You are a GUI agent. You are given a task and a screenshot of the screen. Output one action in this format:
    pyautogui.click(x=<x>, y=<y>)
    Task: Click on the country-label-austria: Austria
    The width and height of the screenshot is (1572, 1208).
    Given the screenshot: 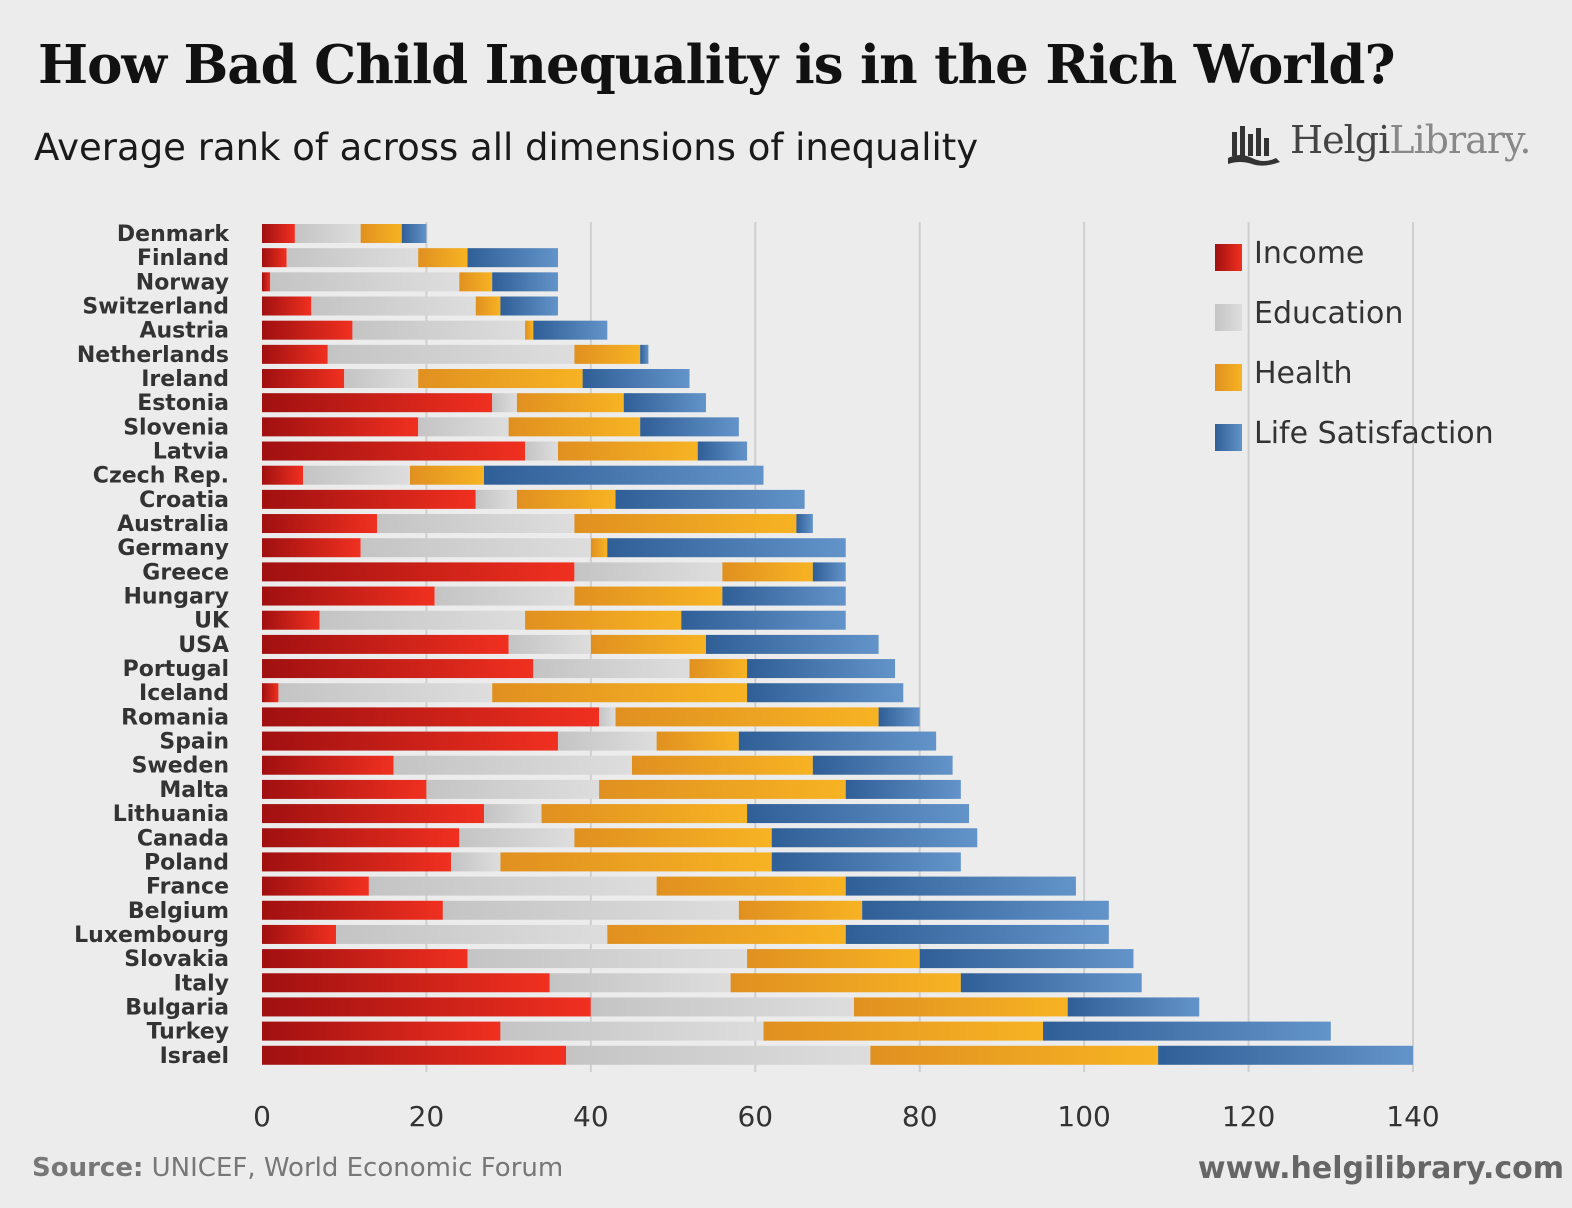 What is the action you would take?
    pyautogui.click(x=184, y=331)
    